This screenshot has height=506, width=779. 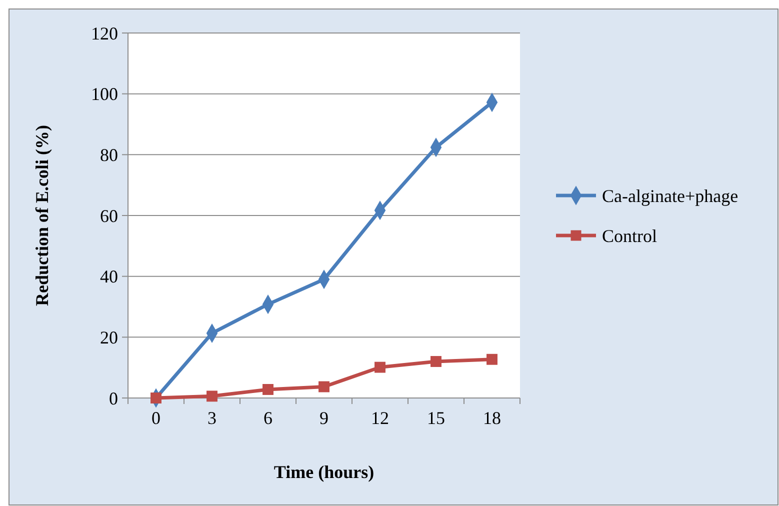 What do you see at coordinates (268, 418) in the screenshot?
I see `x-tick-label: 6` at bounding box center [268, 418].